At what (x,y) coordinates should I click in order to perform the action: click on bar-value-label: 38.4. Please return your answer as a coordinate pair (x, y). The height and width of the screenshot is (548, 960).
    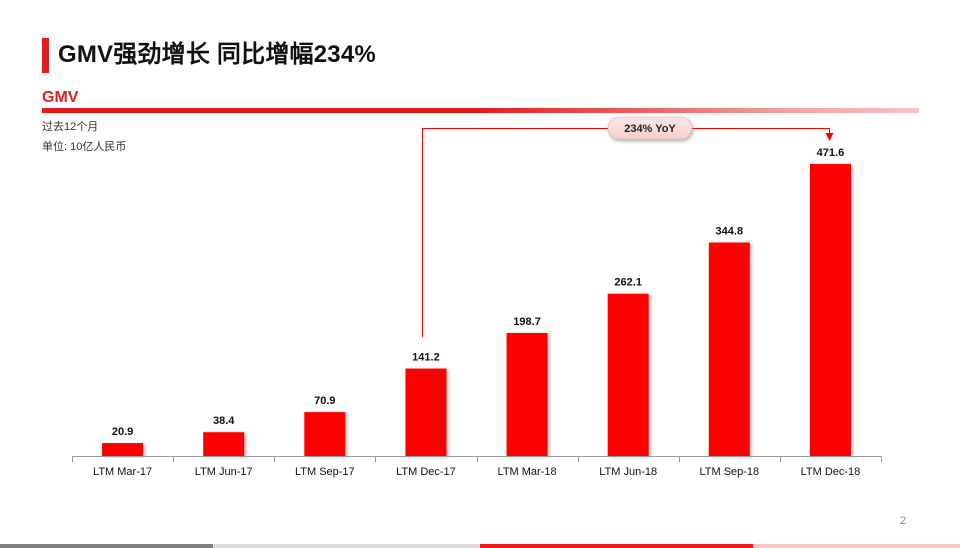
    Looking at the image, I should click on (224, 421).